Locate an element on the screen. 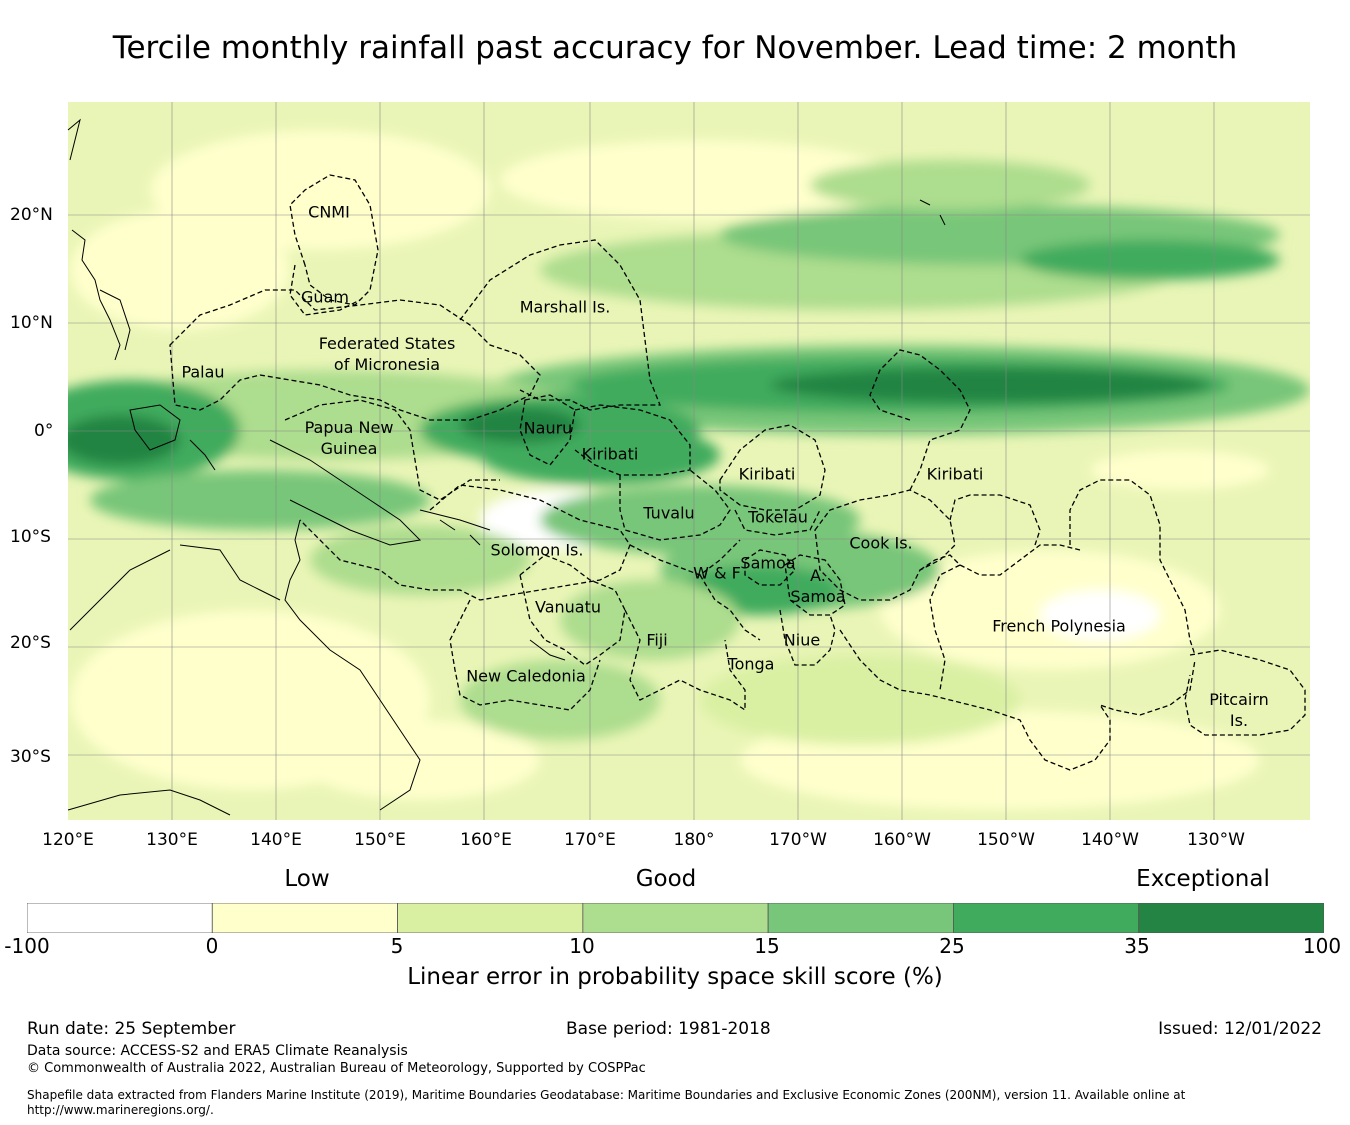 The width and height of the screenshot is (1350, 1125). region-label-pitcairn: Pitcairn Is. is located at coordinates (1239, 710).